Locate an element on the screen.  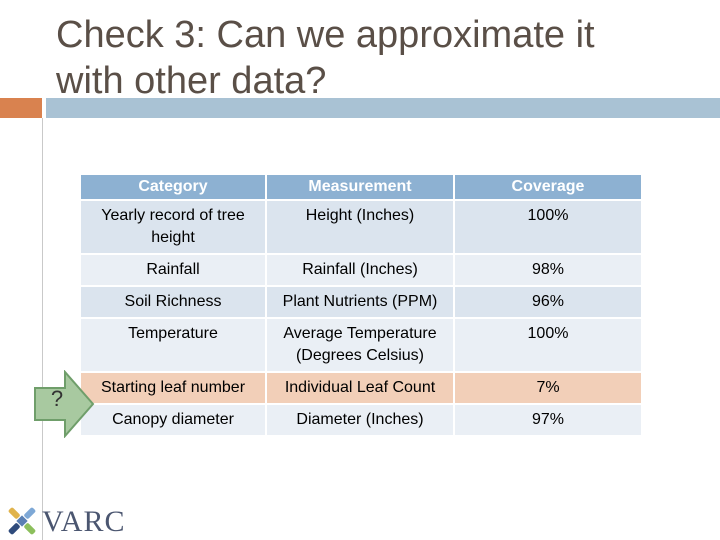
arrow-right-icon is located at coordinates (64, 404).